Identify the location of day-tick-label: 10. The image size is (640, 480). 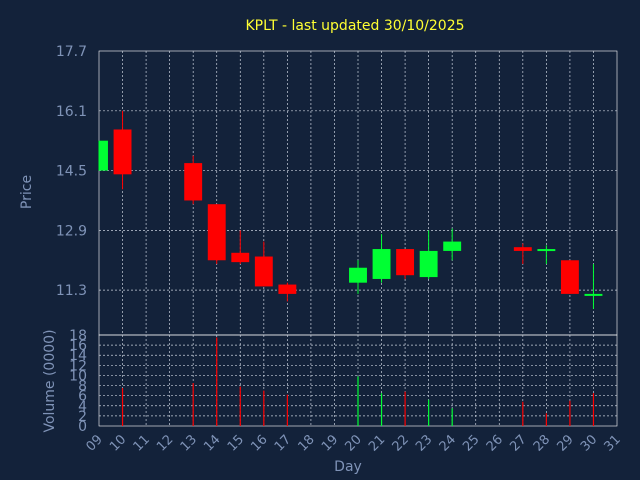
(118, 443).